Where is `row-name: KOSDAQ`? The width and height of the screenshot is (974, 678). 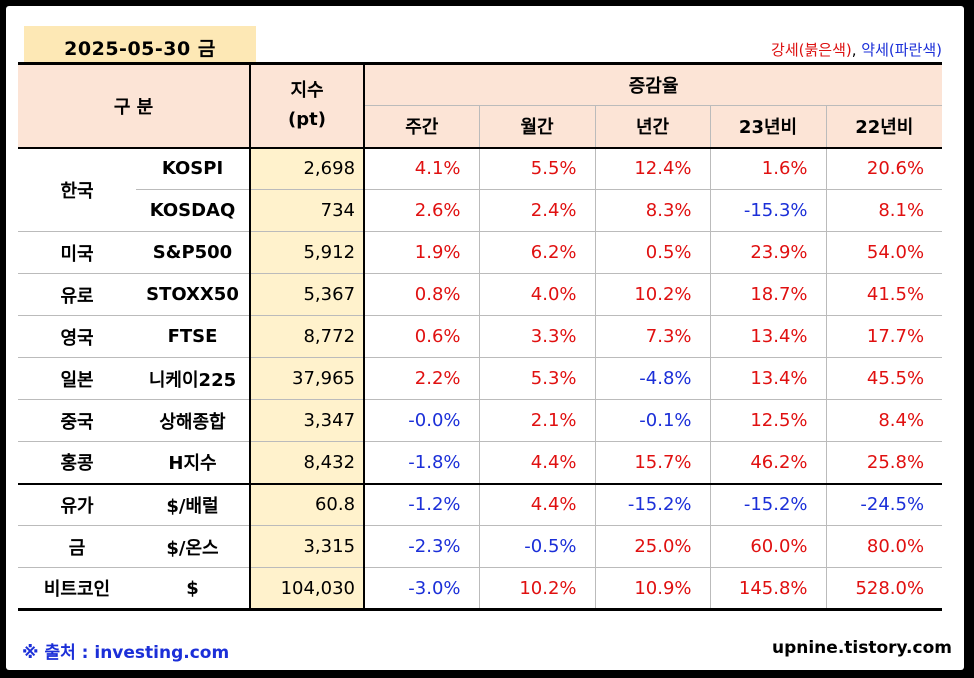 row-name: KOSDAQ is located at coordinates (193, 210).